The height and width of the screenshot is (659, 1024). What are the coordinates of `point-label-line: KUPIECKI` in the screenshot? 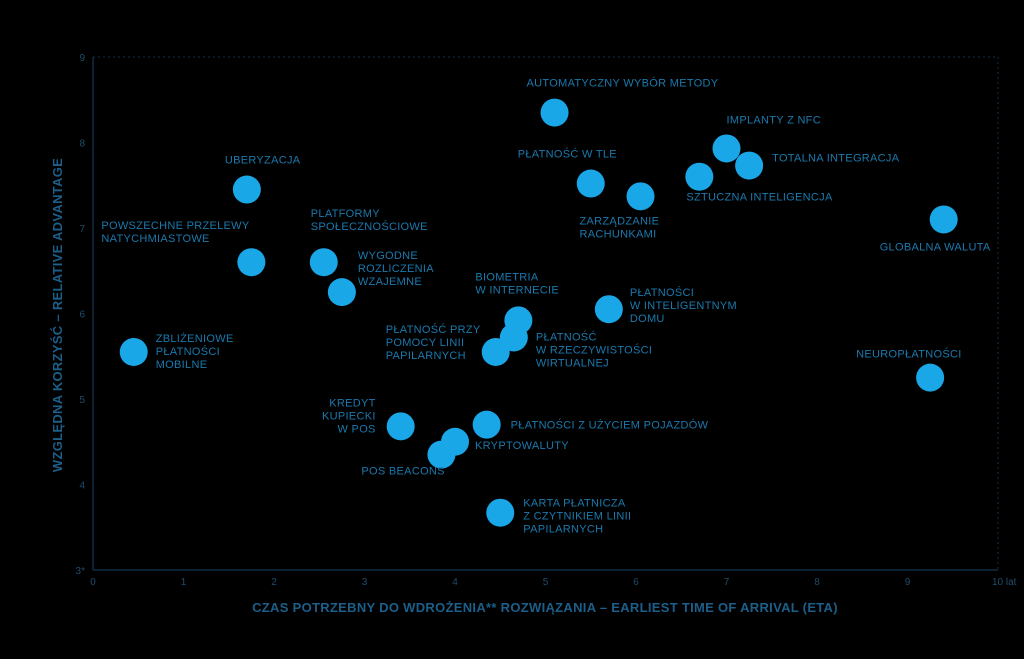 It's located at (349, 416).